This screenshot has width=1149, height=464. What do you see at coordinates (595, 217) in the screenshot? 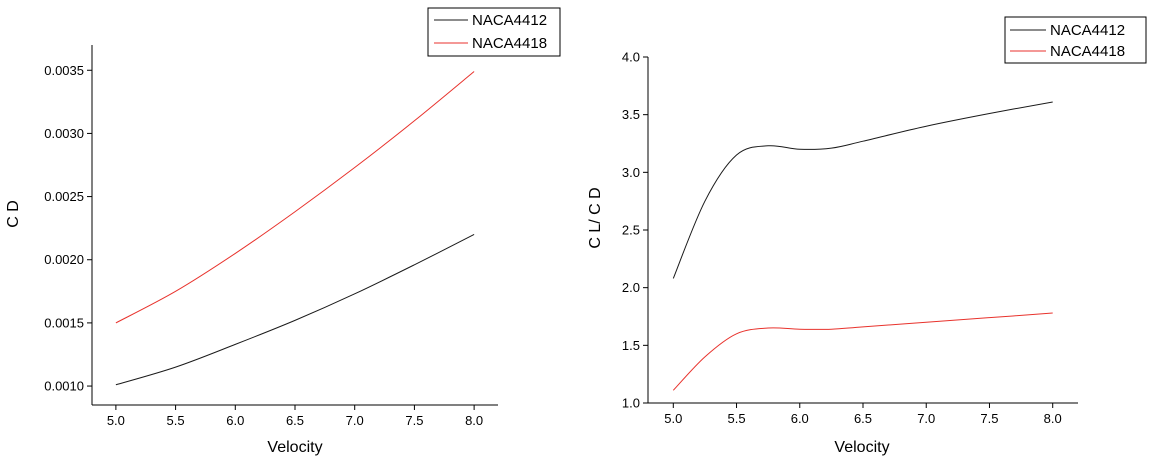
I see `y-axis-title: C L/ C D` at bounding box center [595, 217].